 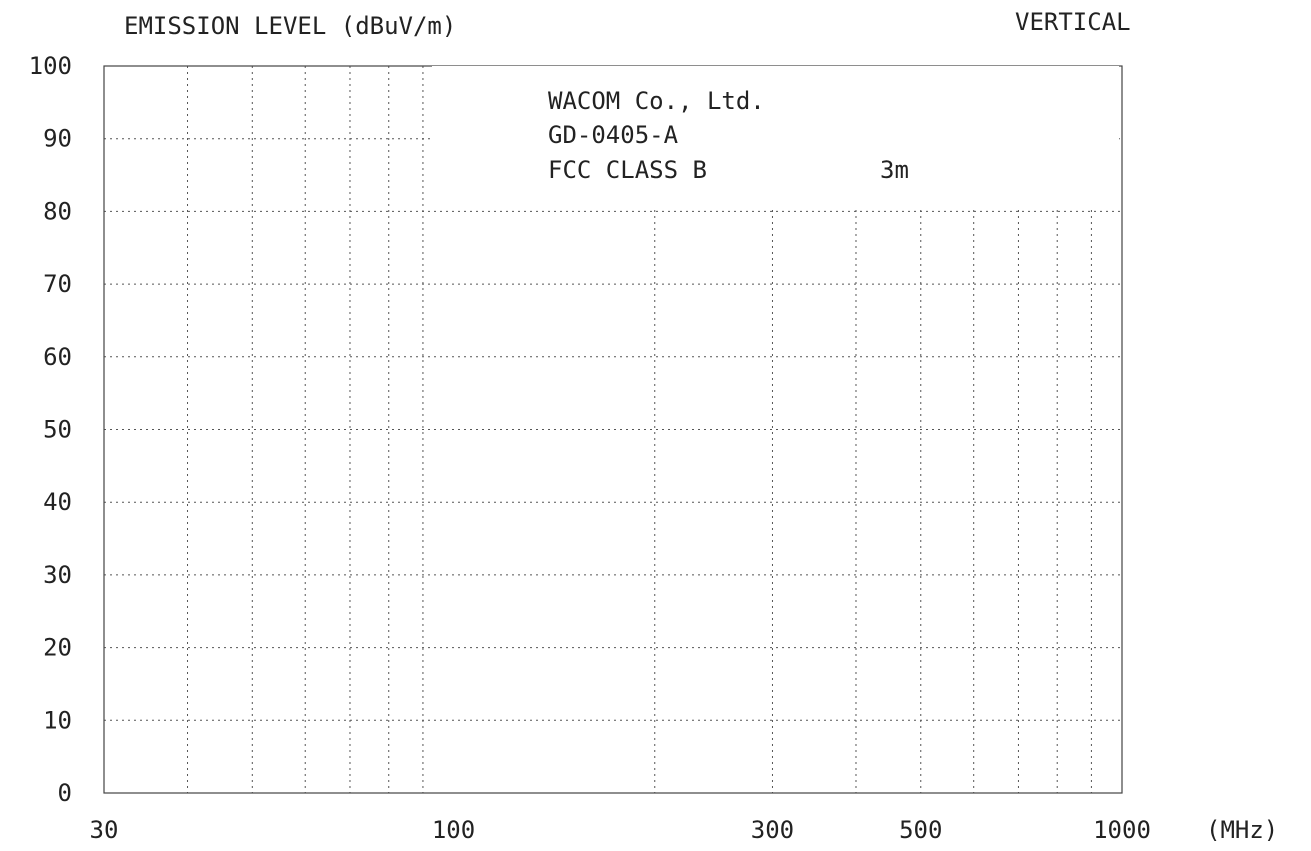 I want to click on x-tick-label-500: 500, so click(x=920, y=830).